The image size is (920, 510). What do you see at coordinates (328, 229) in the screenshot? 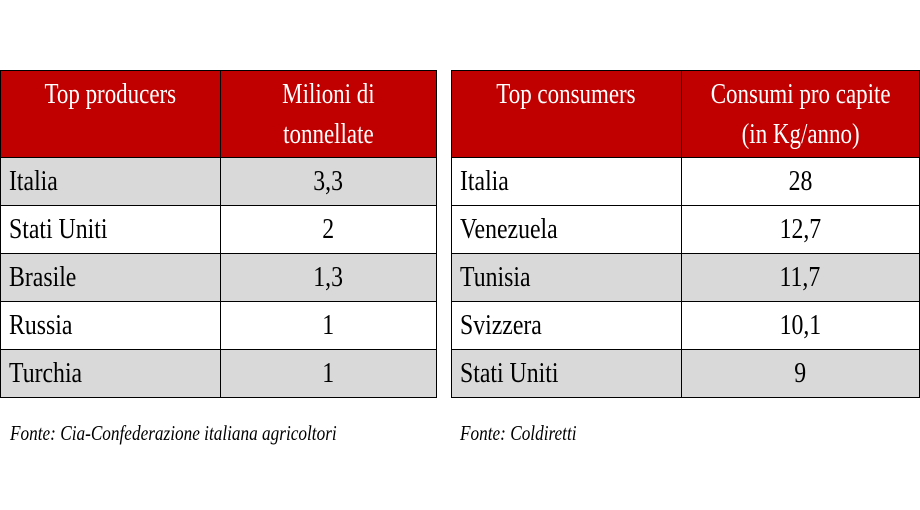
I see `producer-value: 2` at bounding box center [328, 229].